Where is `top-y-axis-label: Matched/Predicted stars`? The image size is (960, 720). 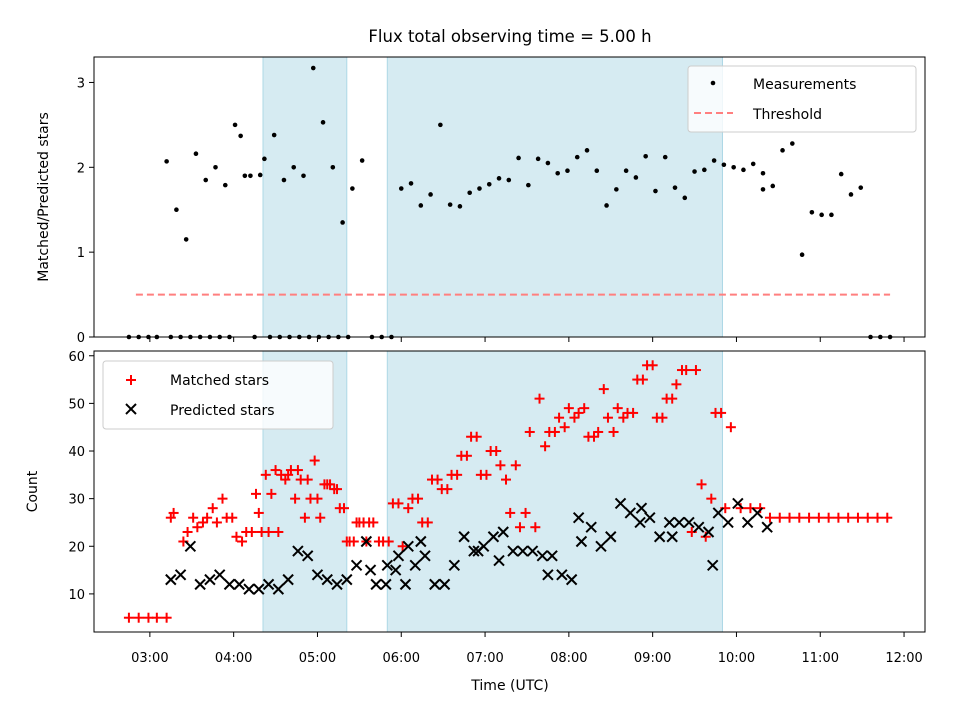
top-y-axis-label: Matched/Predicted stars is located at coordinates (44, 197).